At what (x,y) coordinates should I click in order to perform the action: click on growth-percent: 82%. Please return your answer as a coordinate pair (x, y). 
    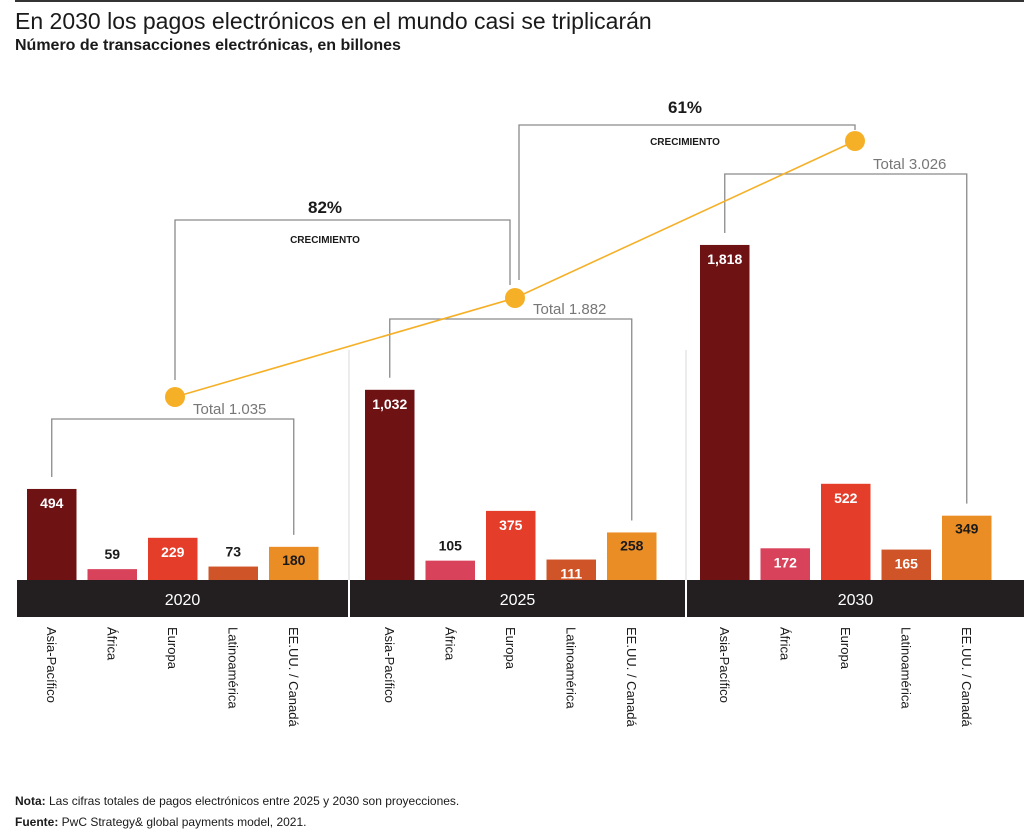
    Looking at the image, I should click on (325, 207).